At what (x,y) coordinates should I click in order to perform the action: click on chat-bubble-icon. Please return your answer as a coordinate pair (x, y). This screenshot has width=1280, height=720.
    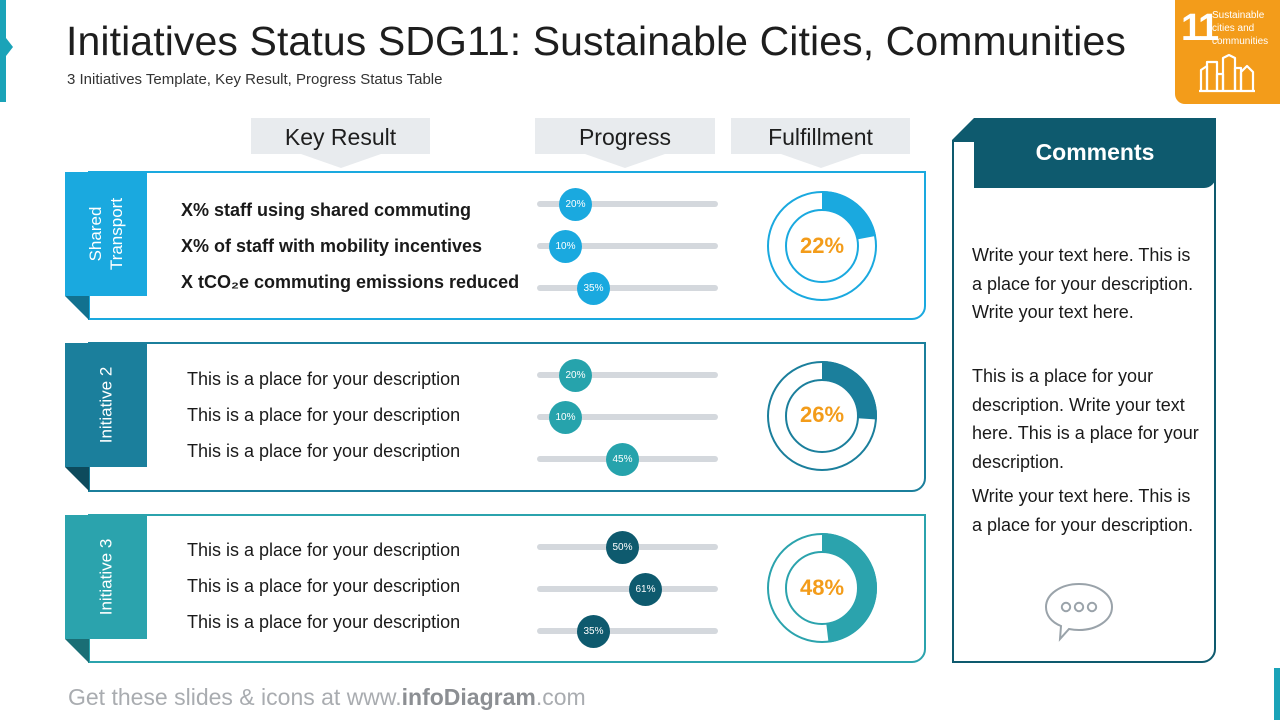
    Looking at the image, I should click on (1079, 612).